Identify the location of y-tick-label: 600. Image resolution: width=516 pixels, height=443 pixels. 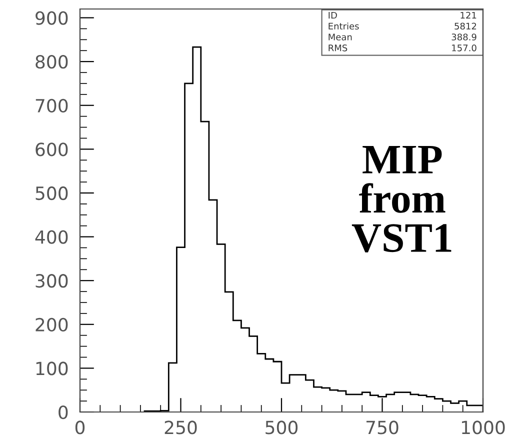
(52, 149).